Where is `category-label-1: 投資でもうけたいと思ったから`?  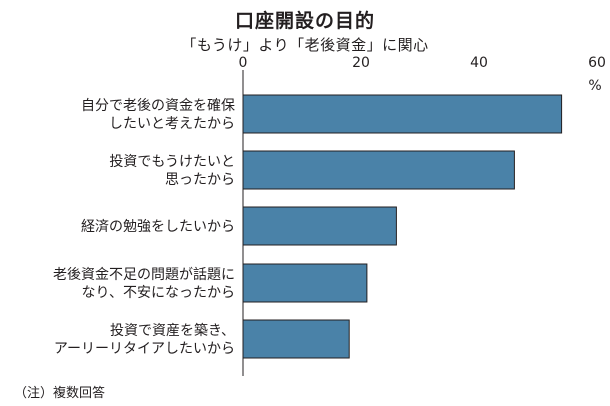
category-label-1: 投資でもうけたいと思ったから is located at coordinates (172, 171).